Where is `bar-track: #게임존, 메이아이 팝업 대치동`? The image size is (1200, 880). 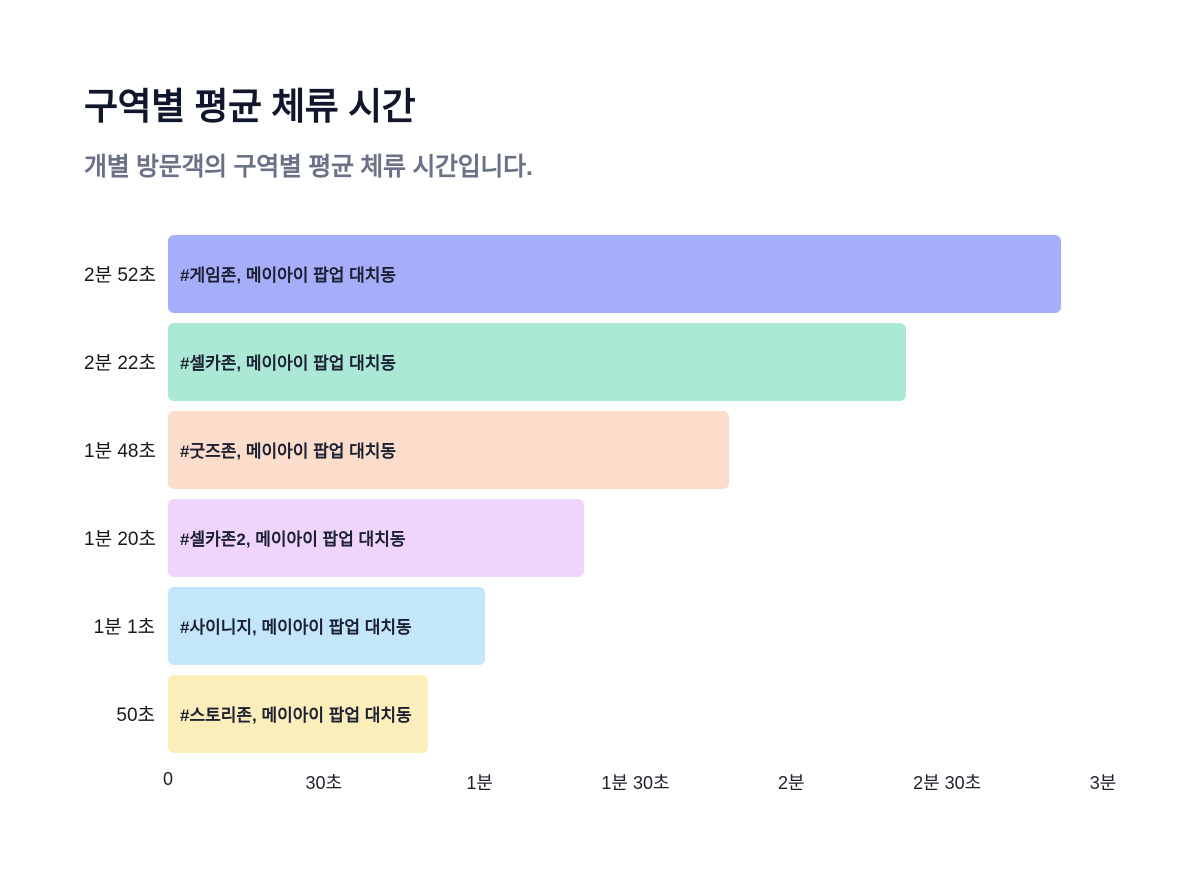 bar-track: #게임존, 메이아이 팝업 대치동 is located at coordinates (635, 273).